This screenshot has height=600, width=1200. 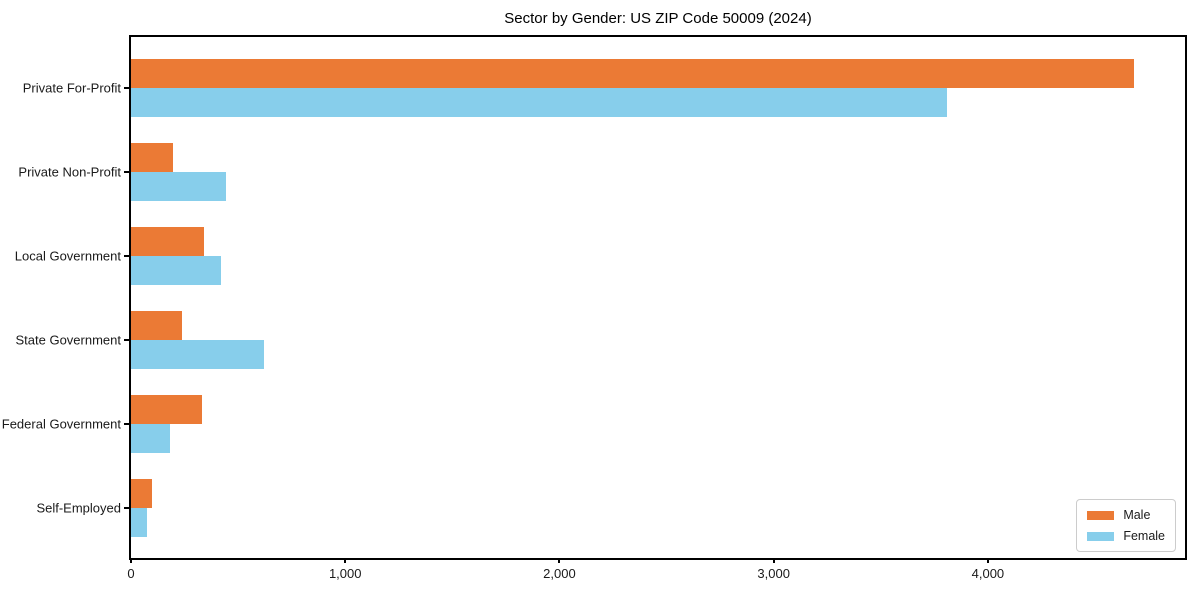 I want to click on bar-female-private-non-profit, so click(x=179, y=186).